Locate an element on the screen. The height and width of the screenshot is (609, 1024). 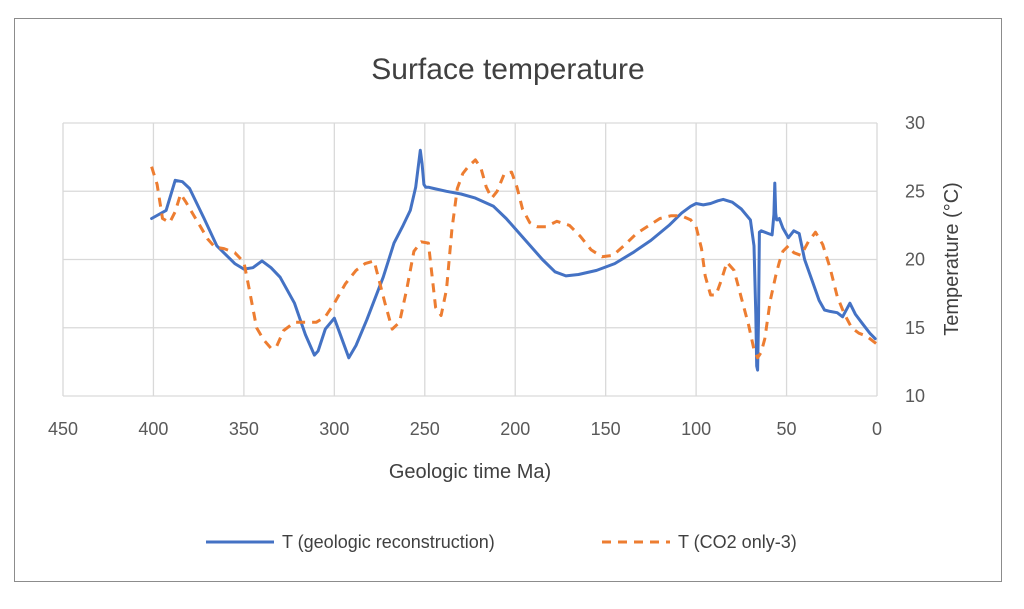
x-tick-label: 150 is located at coordinates (606, 429).